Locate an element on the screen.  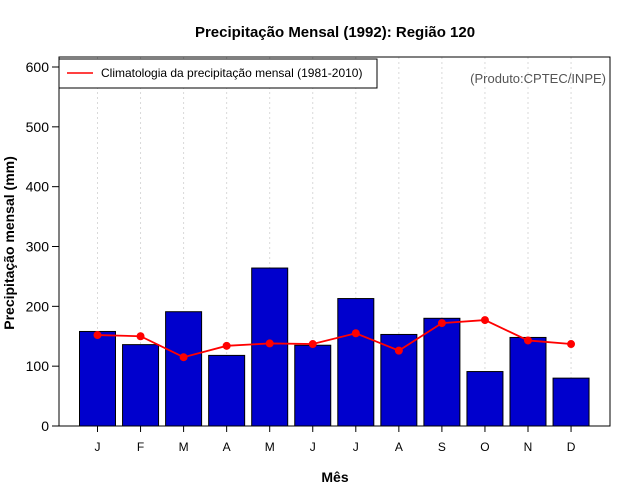
chart-title: Precipitação Mensal (1992): Região 120 is located at coordinates (335, 32).